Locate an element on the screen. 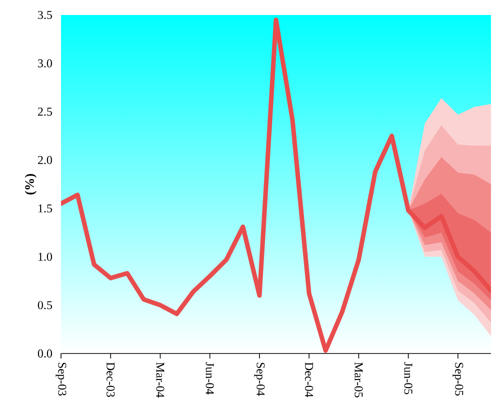 The image size is (492, 410). y-tick-label: 2.0 is located at coordinates (45, 160).